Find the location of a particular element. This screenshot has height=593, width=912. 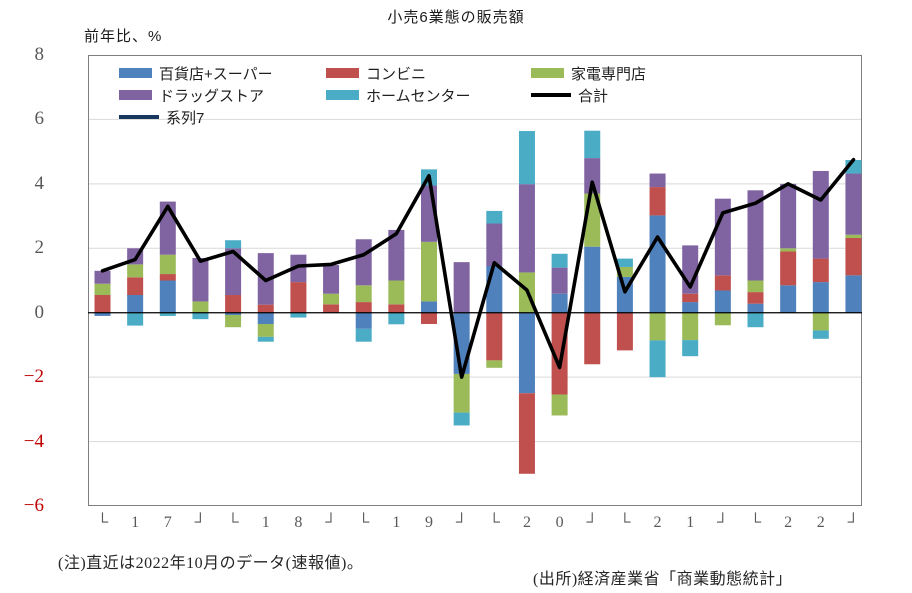

electronics-swatch-icon is located at coordinates (547, 73).